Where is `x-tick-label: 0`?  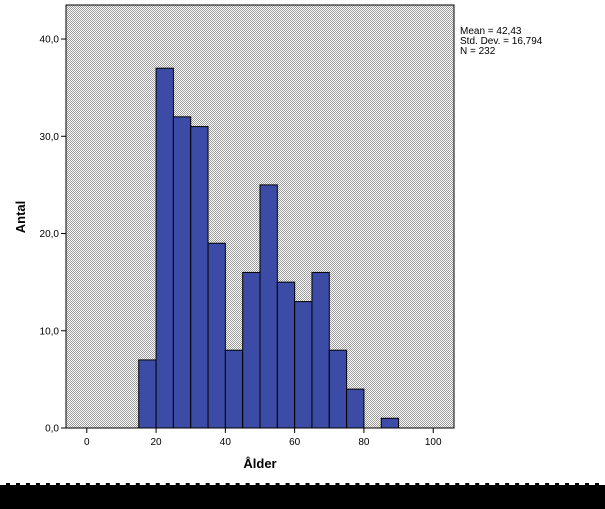
x-tick-label: 0 is located at coordinates (87, 442).